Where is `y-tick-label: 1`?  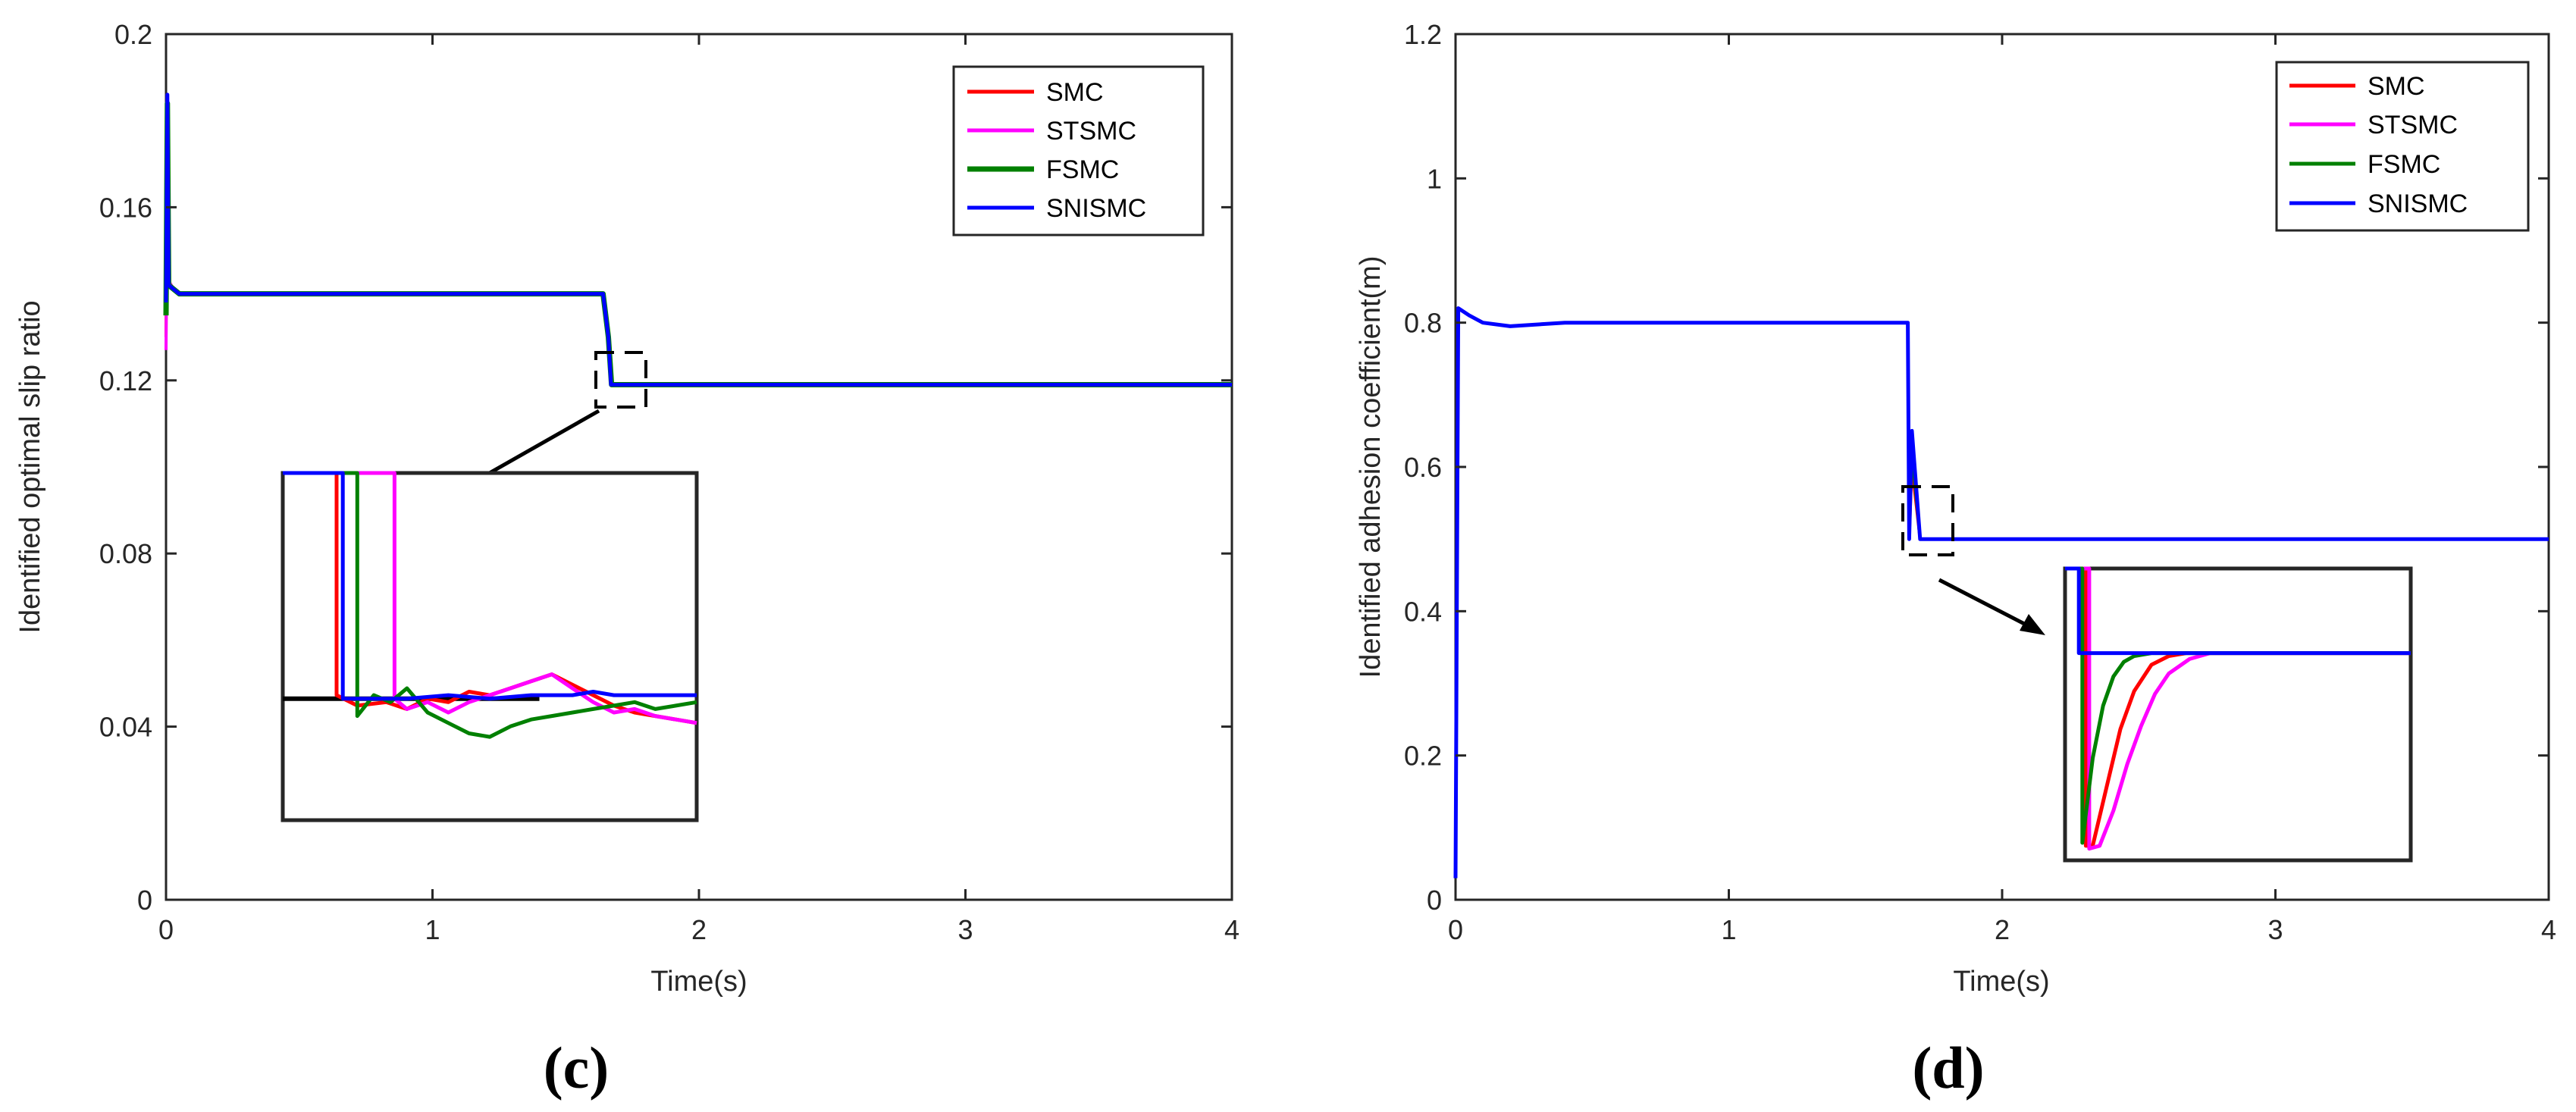
y-tick-label: 1 is located at coordinates (1434, 178).